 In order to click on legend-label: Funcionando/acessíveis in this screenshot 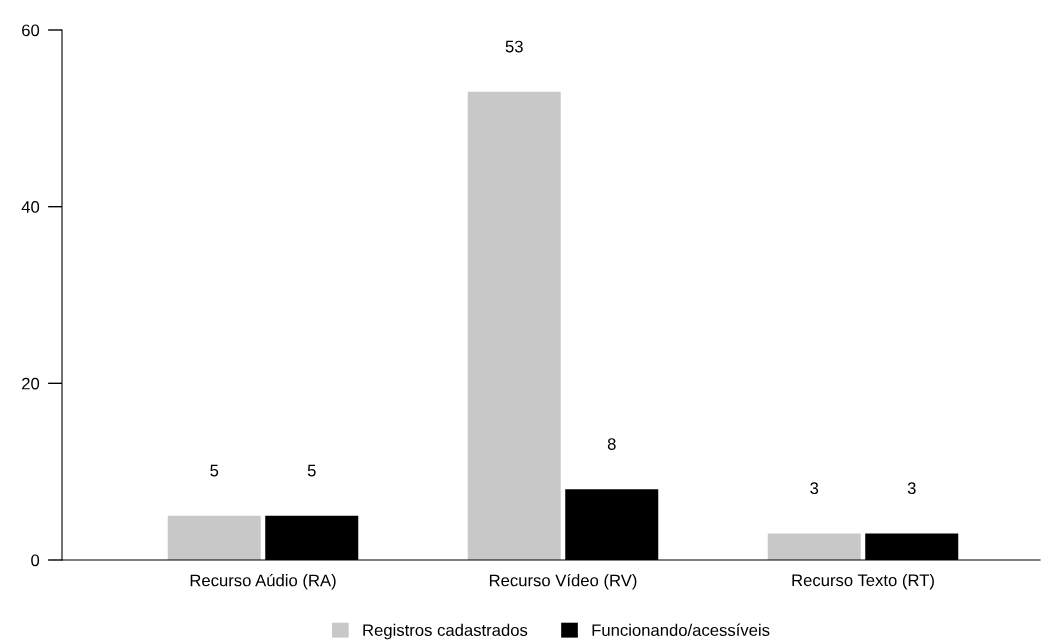, I will do `click(681, 630)`.